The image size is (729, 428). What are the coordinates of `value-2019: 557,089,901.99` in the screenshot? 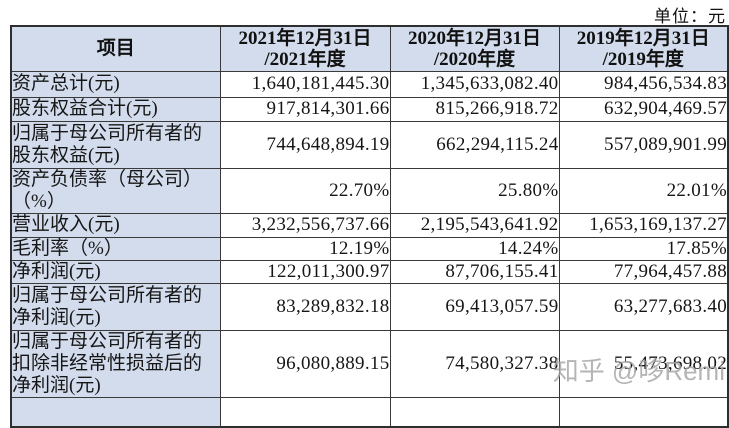 It's located at (643, 144).